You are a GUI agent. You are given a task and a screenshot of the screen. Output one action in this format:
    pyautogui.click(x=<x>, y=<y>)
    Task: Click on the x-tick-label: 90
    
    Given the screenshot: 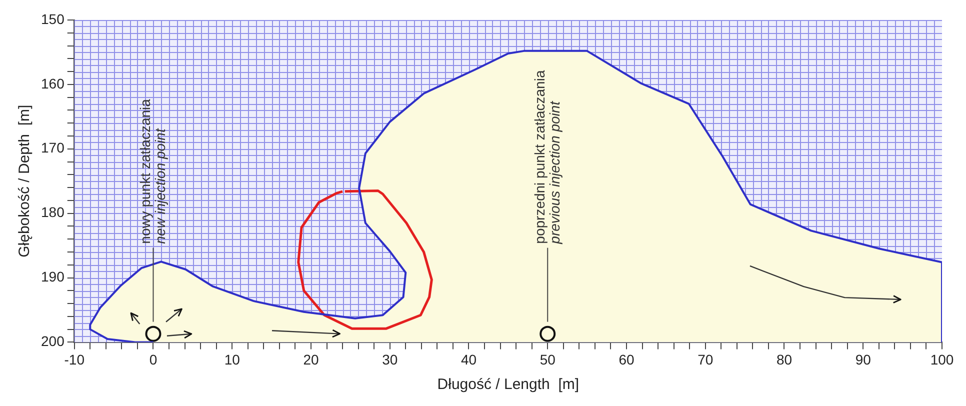 What is the action you would take?
    pyautogui.click(x=863, y=359)
    